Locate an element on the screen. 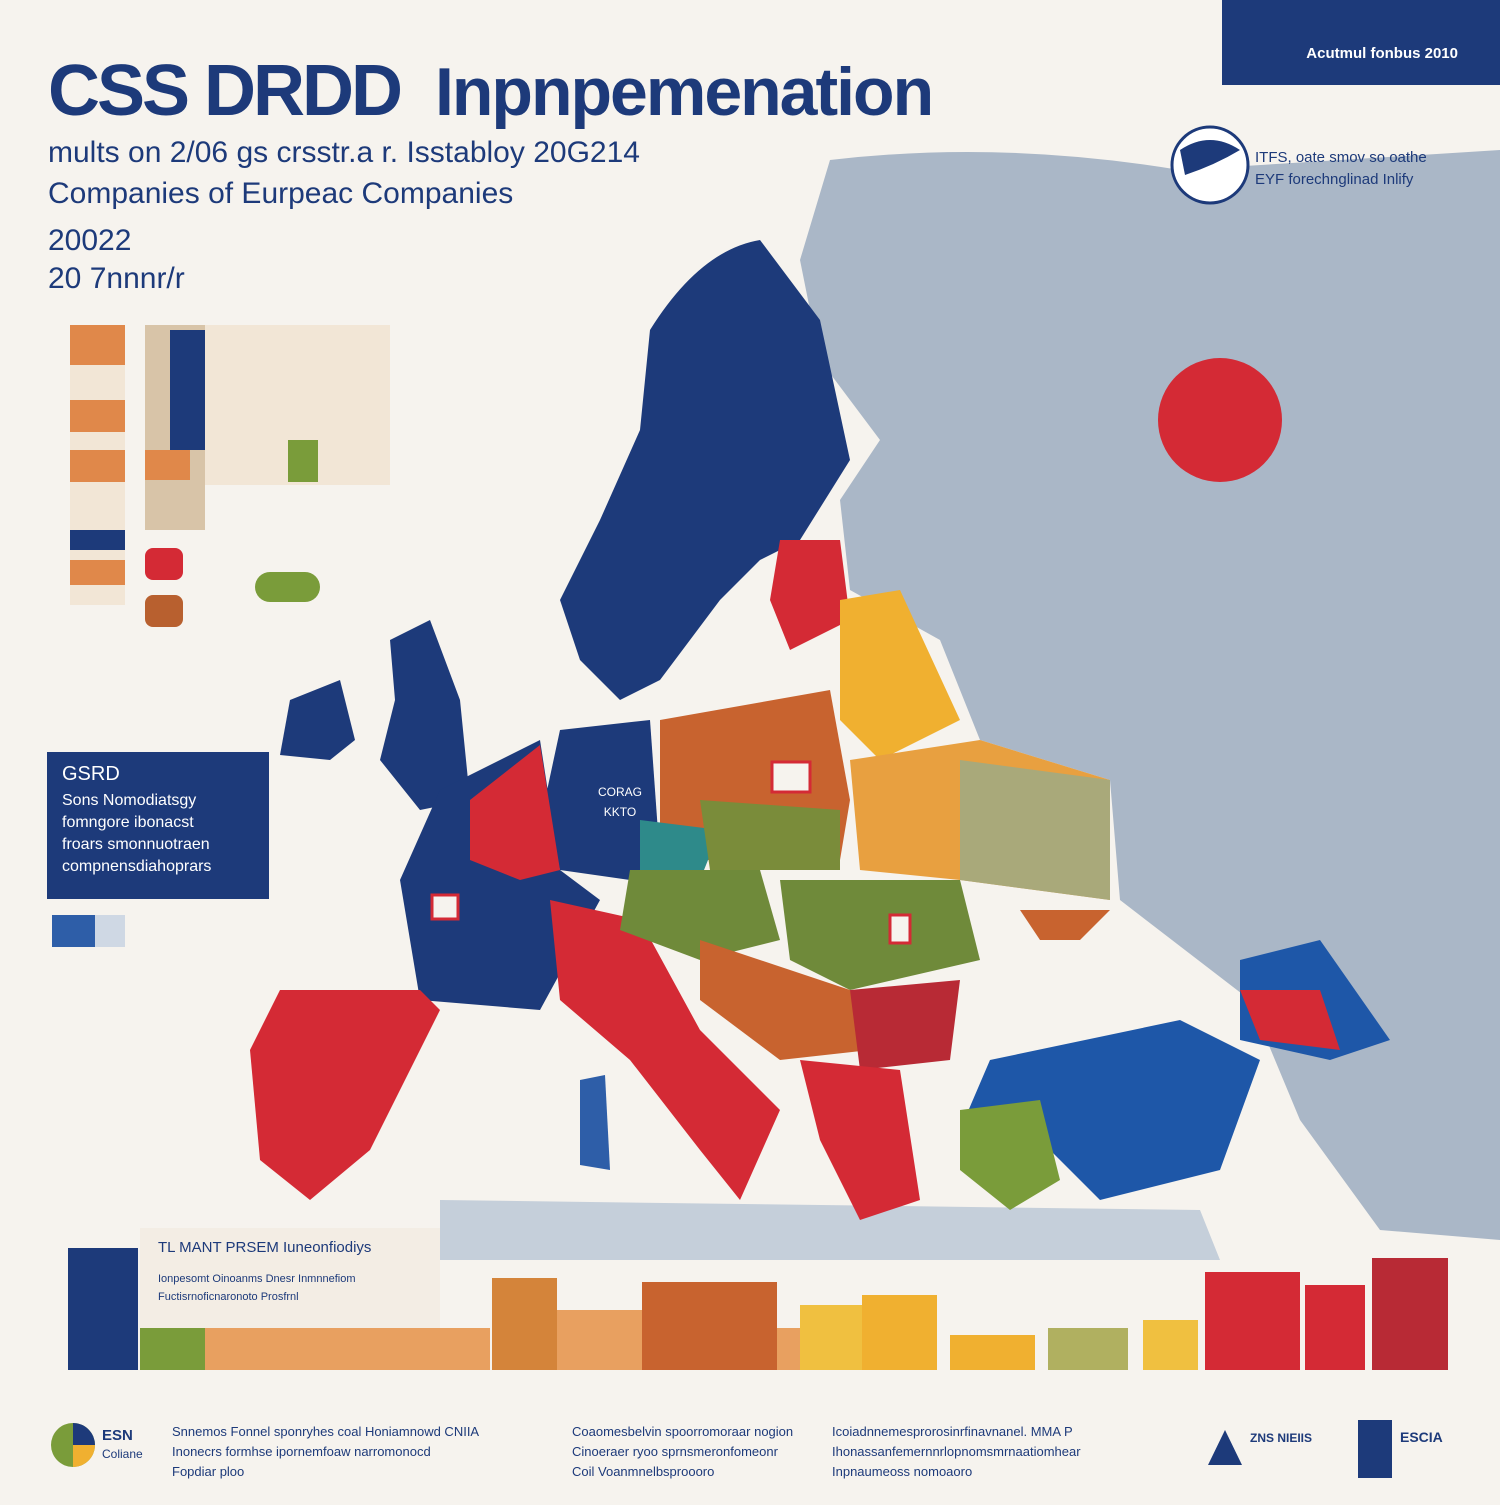  bottom-line: Fuctisrnoficnaronoto Prosfrnl is located at coordinates (228, 1297).